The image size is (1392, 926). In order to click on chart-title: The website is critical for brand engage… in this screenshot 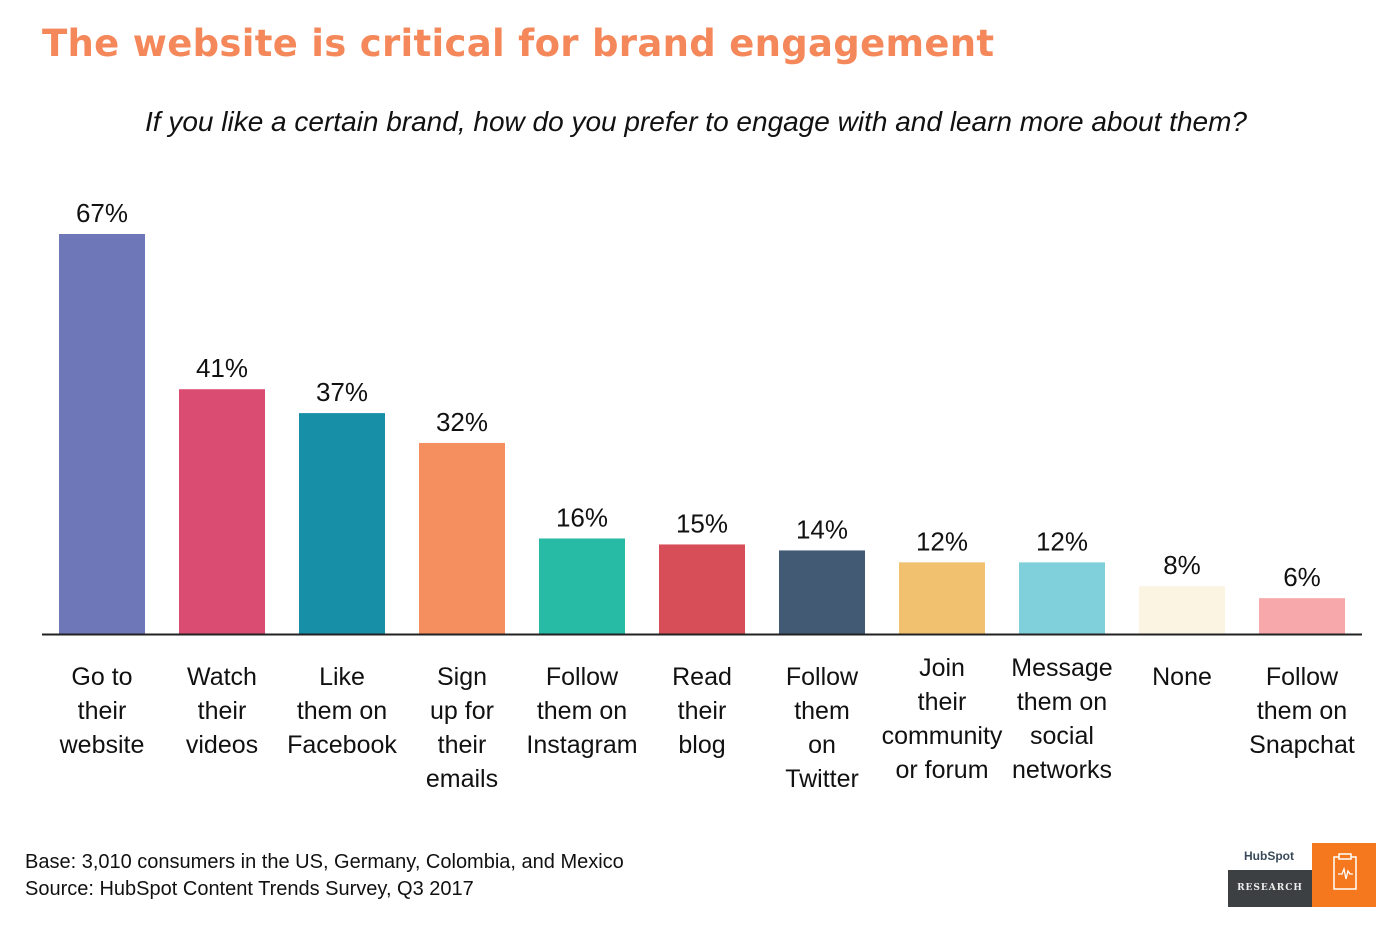, I will do `click(518, 43)`.